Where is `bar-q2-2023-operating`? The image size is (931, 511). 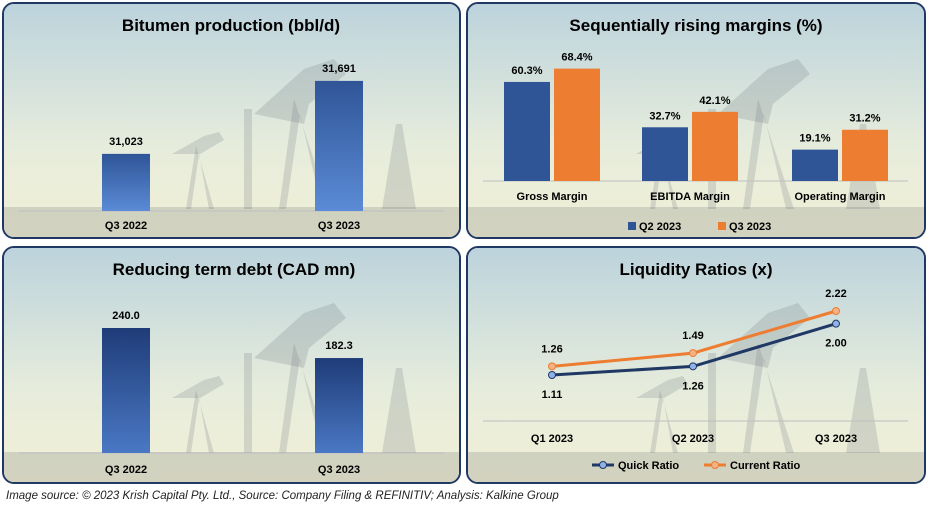 bar-q2-2023-operating is located at coordinates (815, 165).